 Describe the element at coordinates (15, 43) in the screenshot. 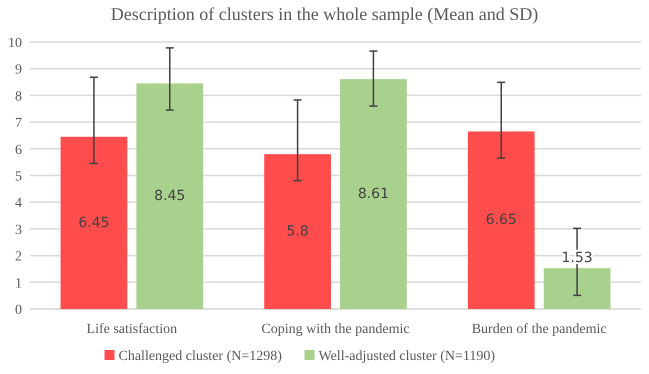

I see `y-tick-label: 10` at that location.